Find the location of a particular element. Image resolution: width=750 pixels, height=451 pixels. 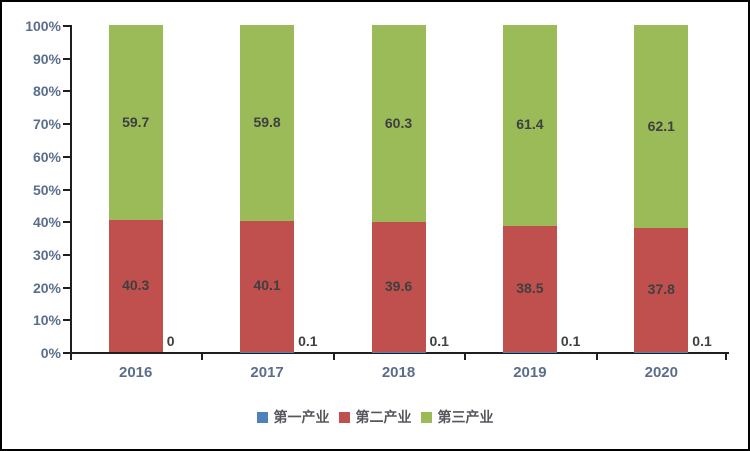

x-axis-category-label: 2018 is located at coordinates (398, 372).